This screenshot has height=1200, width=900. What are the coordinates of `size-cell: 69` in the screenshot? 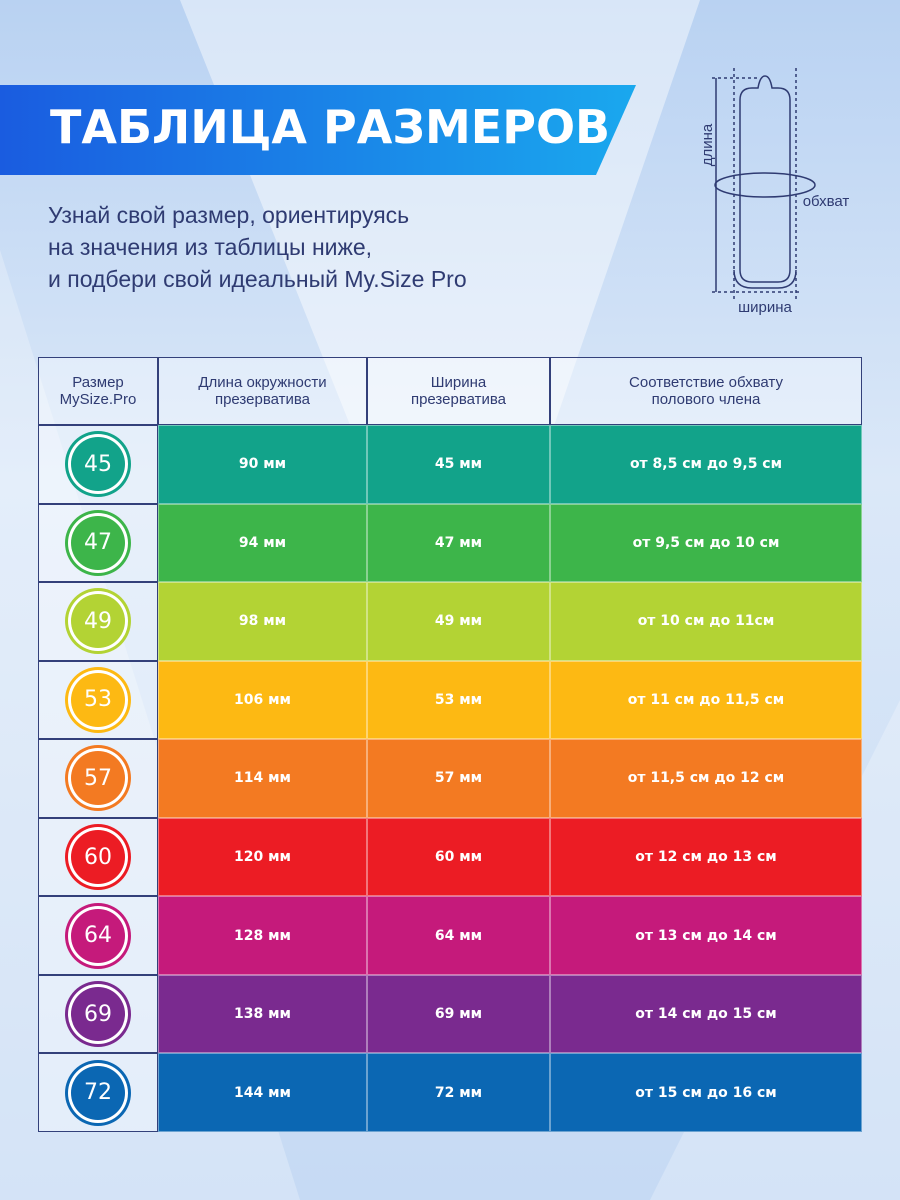 It's located at (98, 1014).